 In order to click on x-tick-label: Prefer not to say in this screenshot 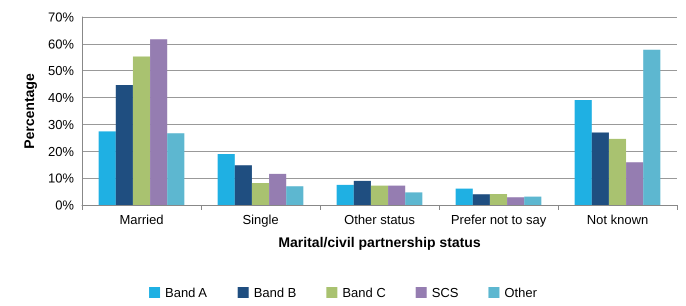, I will do `click(498, 219)`.